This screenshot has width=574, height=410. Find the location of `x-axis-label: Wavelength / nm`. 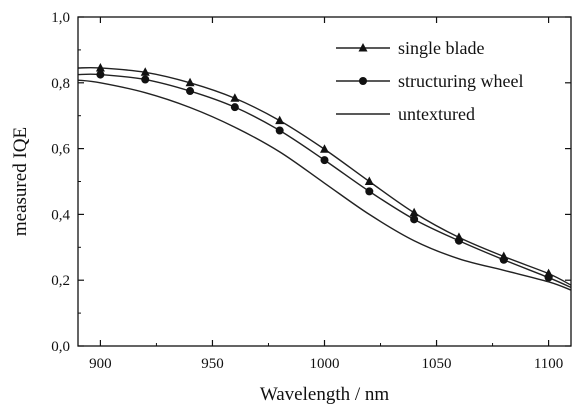

x-axis-label: Wavelength / nm is located at coordinates (325, 394).